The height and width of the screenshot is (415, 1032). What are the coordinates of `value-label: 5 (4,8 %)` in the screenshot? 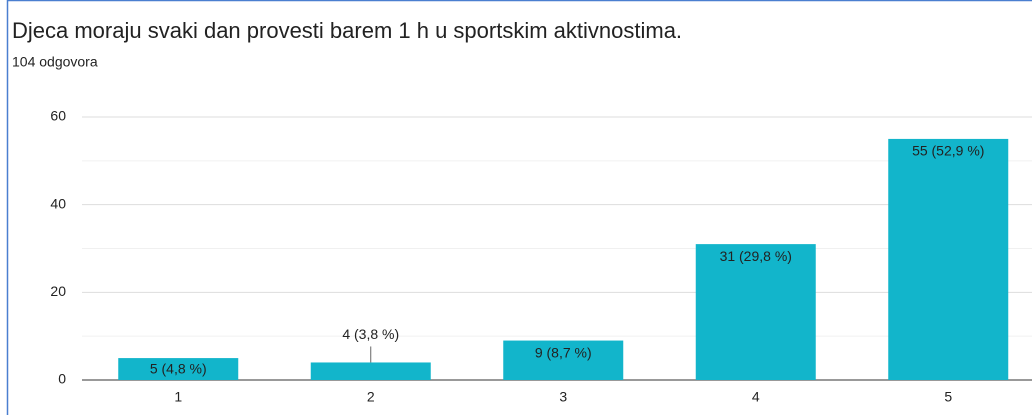 It's located at (178, 369).